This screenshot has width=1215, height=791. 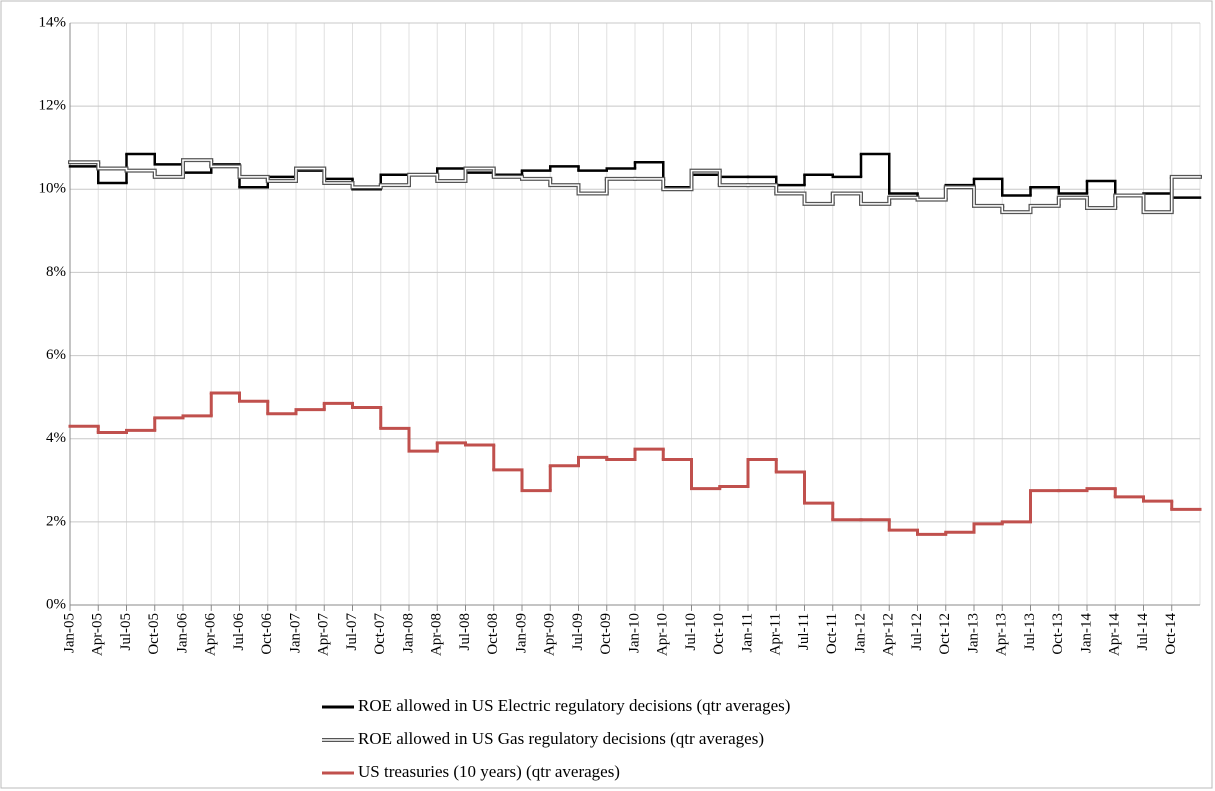 I want to click on y-tick-label: 14%, so click(x=53, y=22).